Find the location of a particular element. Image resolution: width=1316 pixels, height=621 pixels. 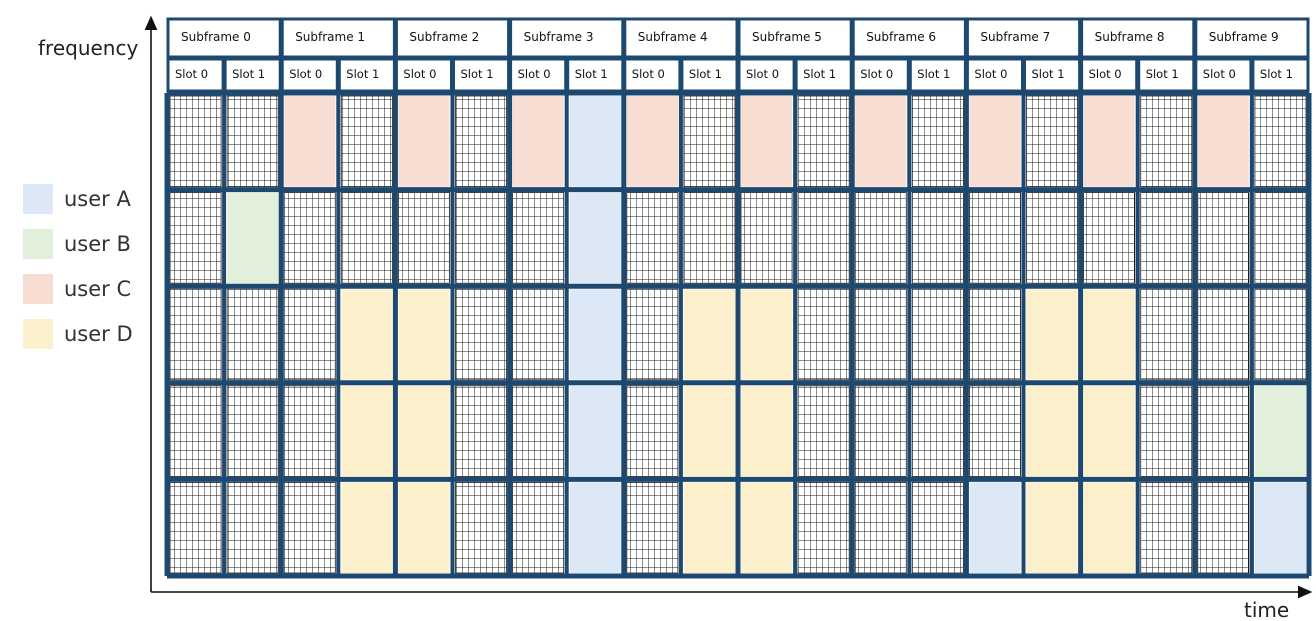

legend-swatch-user-a is located at coordinates (38, 199).